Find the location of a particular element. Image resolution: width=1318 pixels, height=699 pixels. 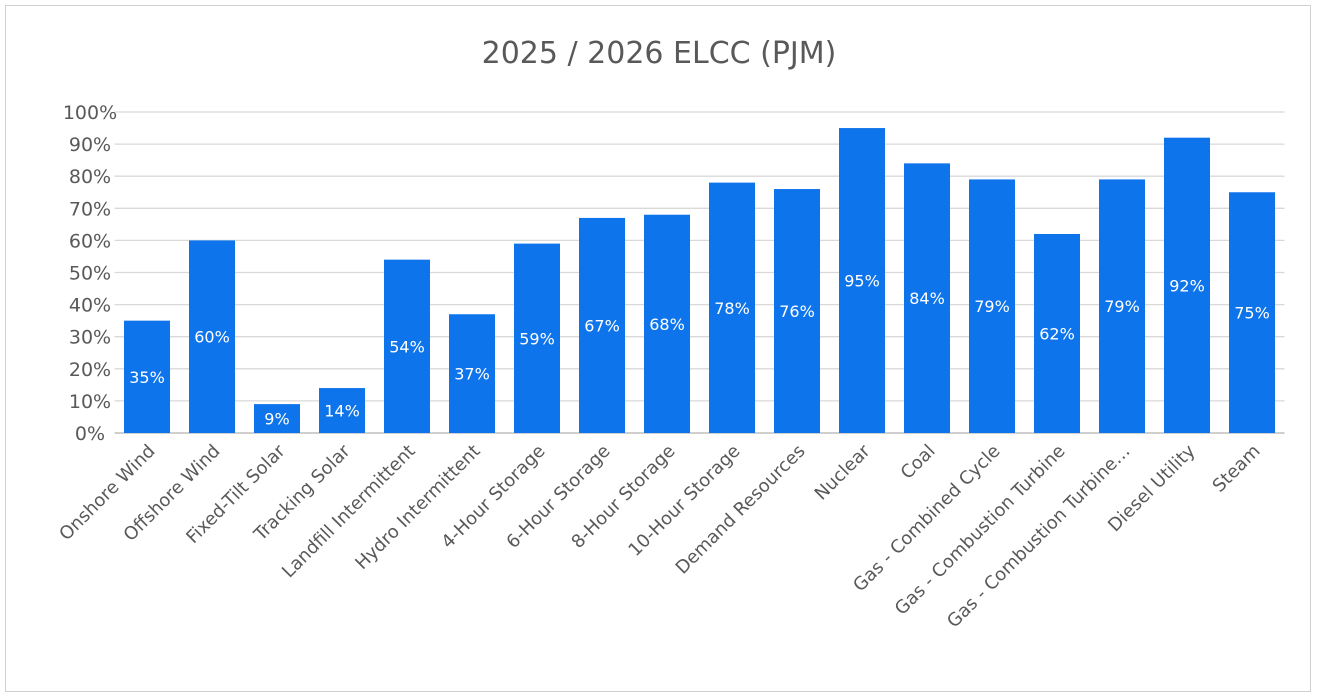

chart-title: 2025 / 2026 ELCC (PJM) is located at coordinates (659, 53).